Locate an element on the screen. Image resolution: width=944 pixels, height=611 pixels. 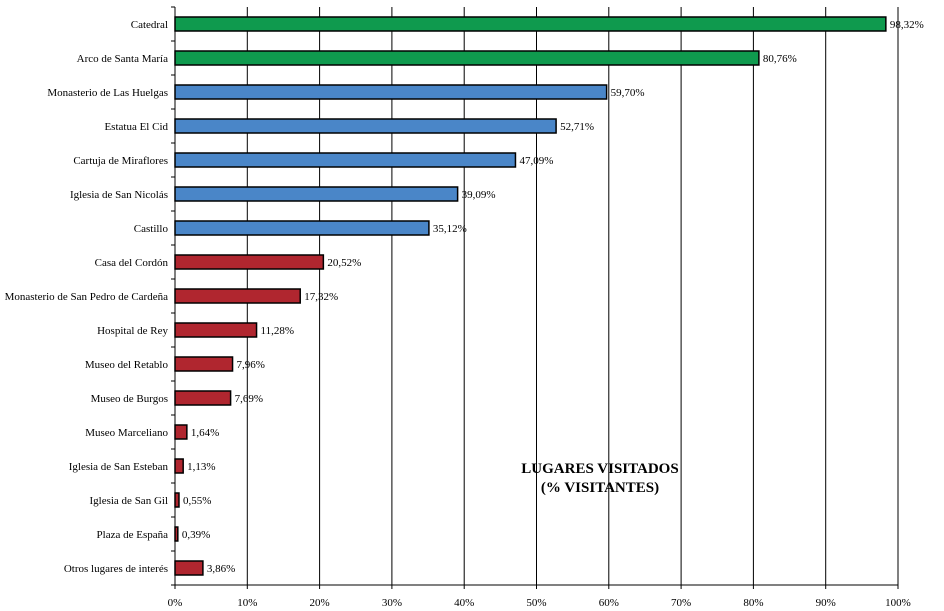
category-label: Otros lugares de interés is located at coordinates (116, 569).